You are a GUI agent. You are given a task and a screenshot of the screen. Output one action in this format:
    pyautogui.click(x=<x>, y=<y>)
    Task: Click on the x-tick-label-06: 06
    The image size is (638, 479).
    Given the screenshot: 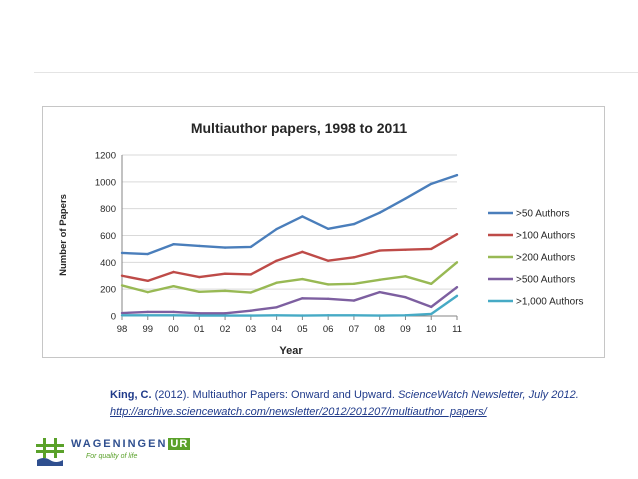 What is the action you would take?
    pyautogui.click(x=328, y=329)
    